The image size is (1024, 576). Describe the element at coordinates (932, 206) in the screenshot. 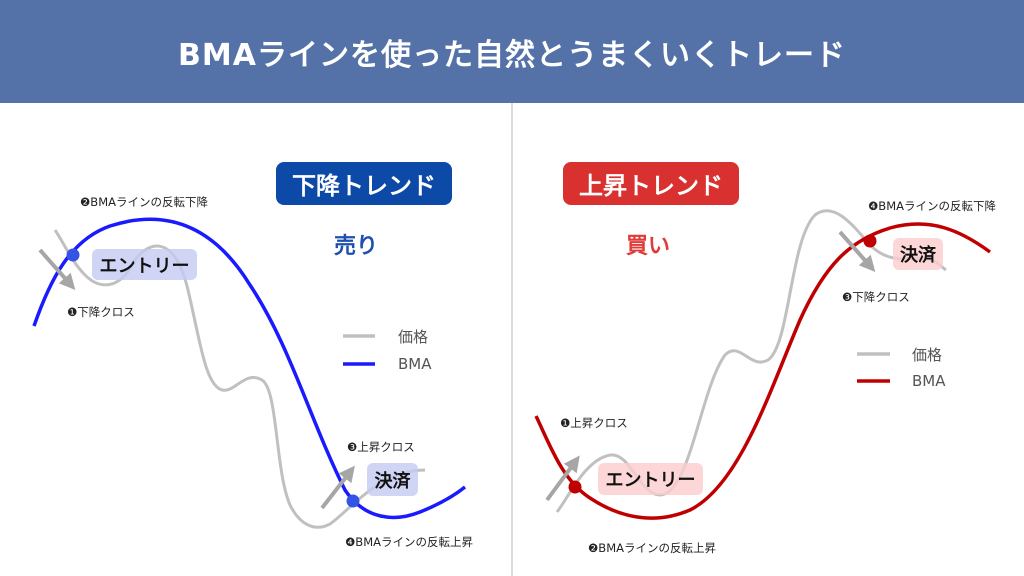

I see `right-label-bma-turn-down: ❹BMAラインの反転下降` at that location.